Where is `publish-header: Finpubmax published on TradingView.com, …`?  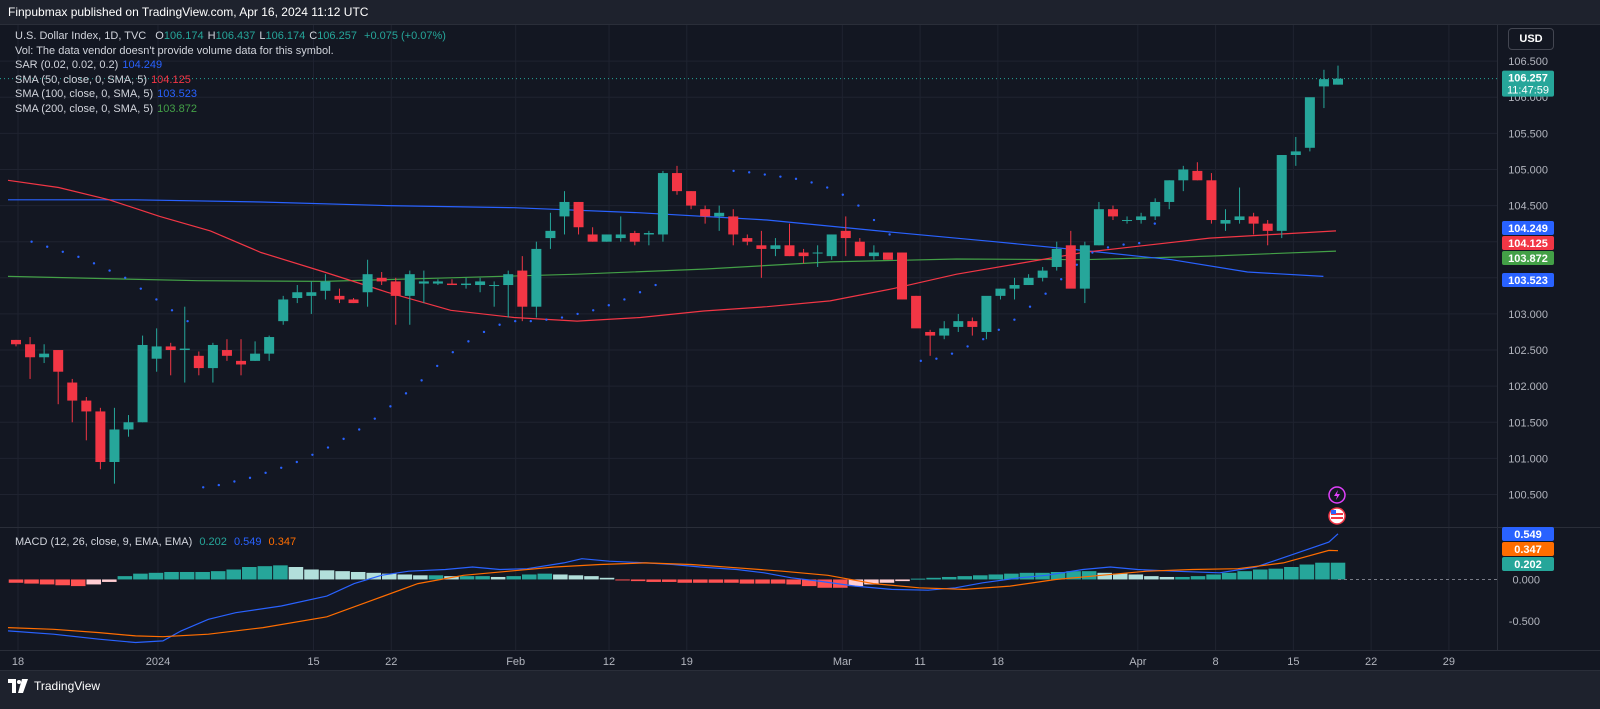 publish-header: Finpubmax published on TradingView.com, … is located at coordinates (800, 12).